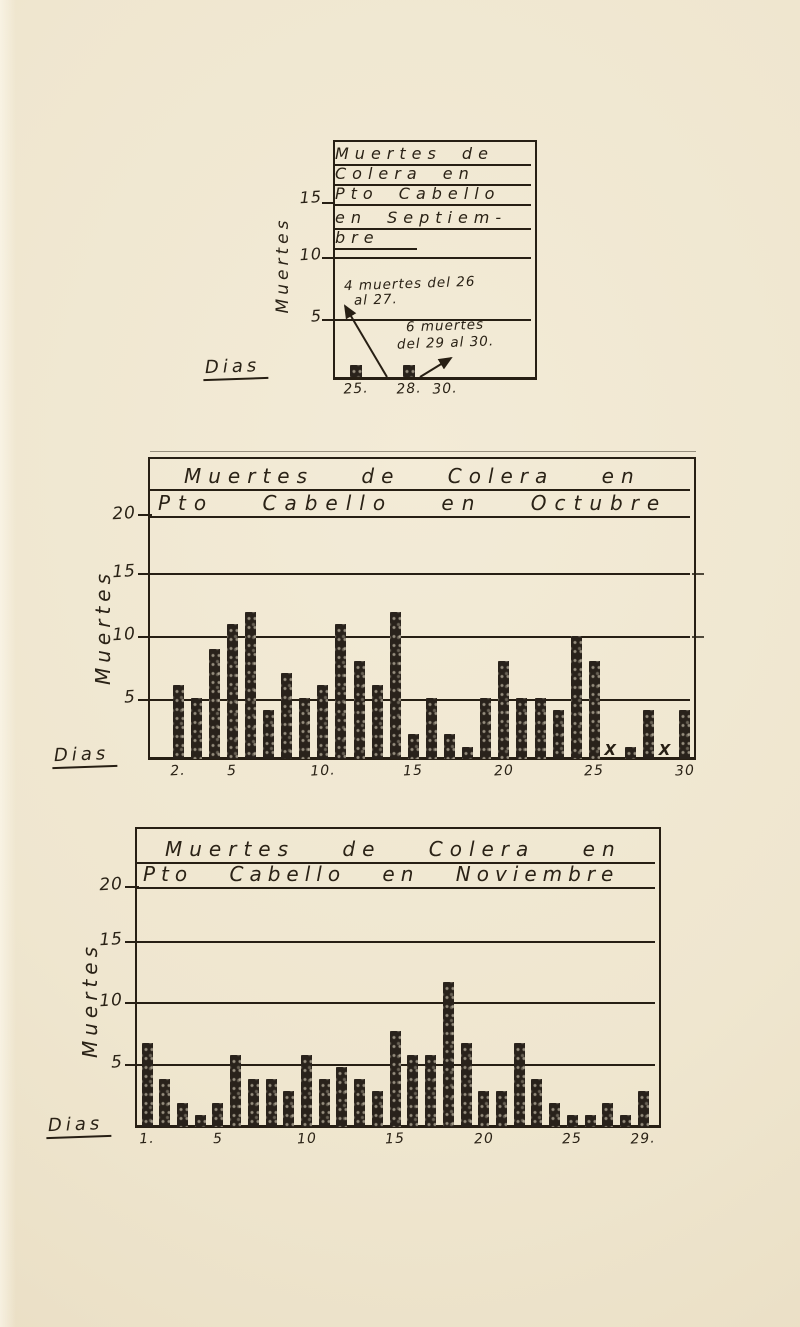 The image size is (800, 1327). What do you see at coordinates (147, 1139) in the screenshot?
I see `x-tick-noviembre-1: 1.` at bounding box center [147, 1139].